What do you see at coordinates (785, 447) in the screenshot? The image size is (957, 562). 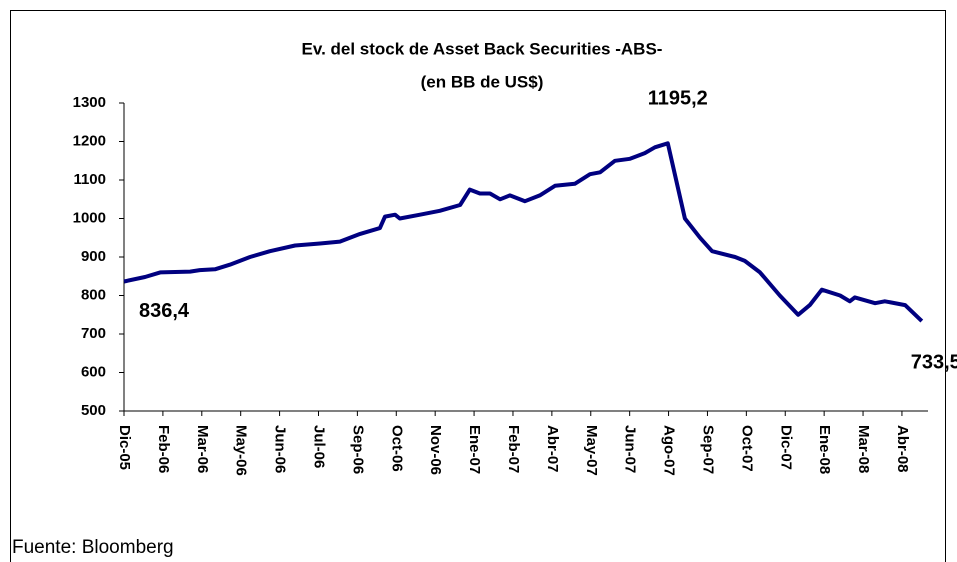 I see `x-tick-label: Dic-07` at bounding box center [785, 447].